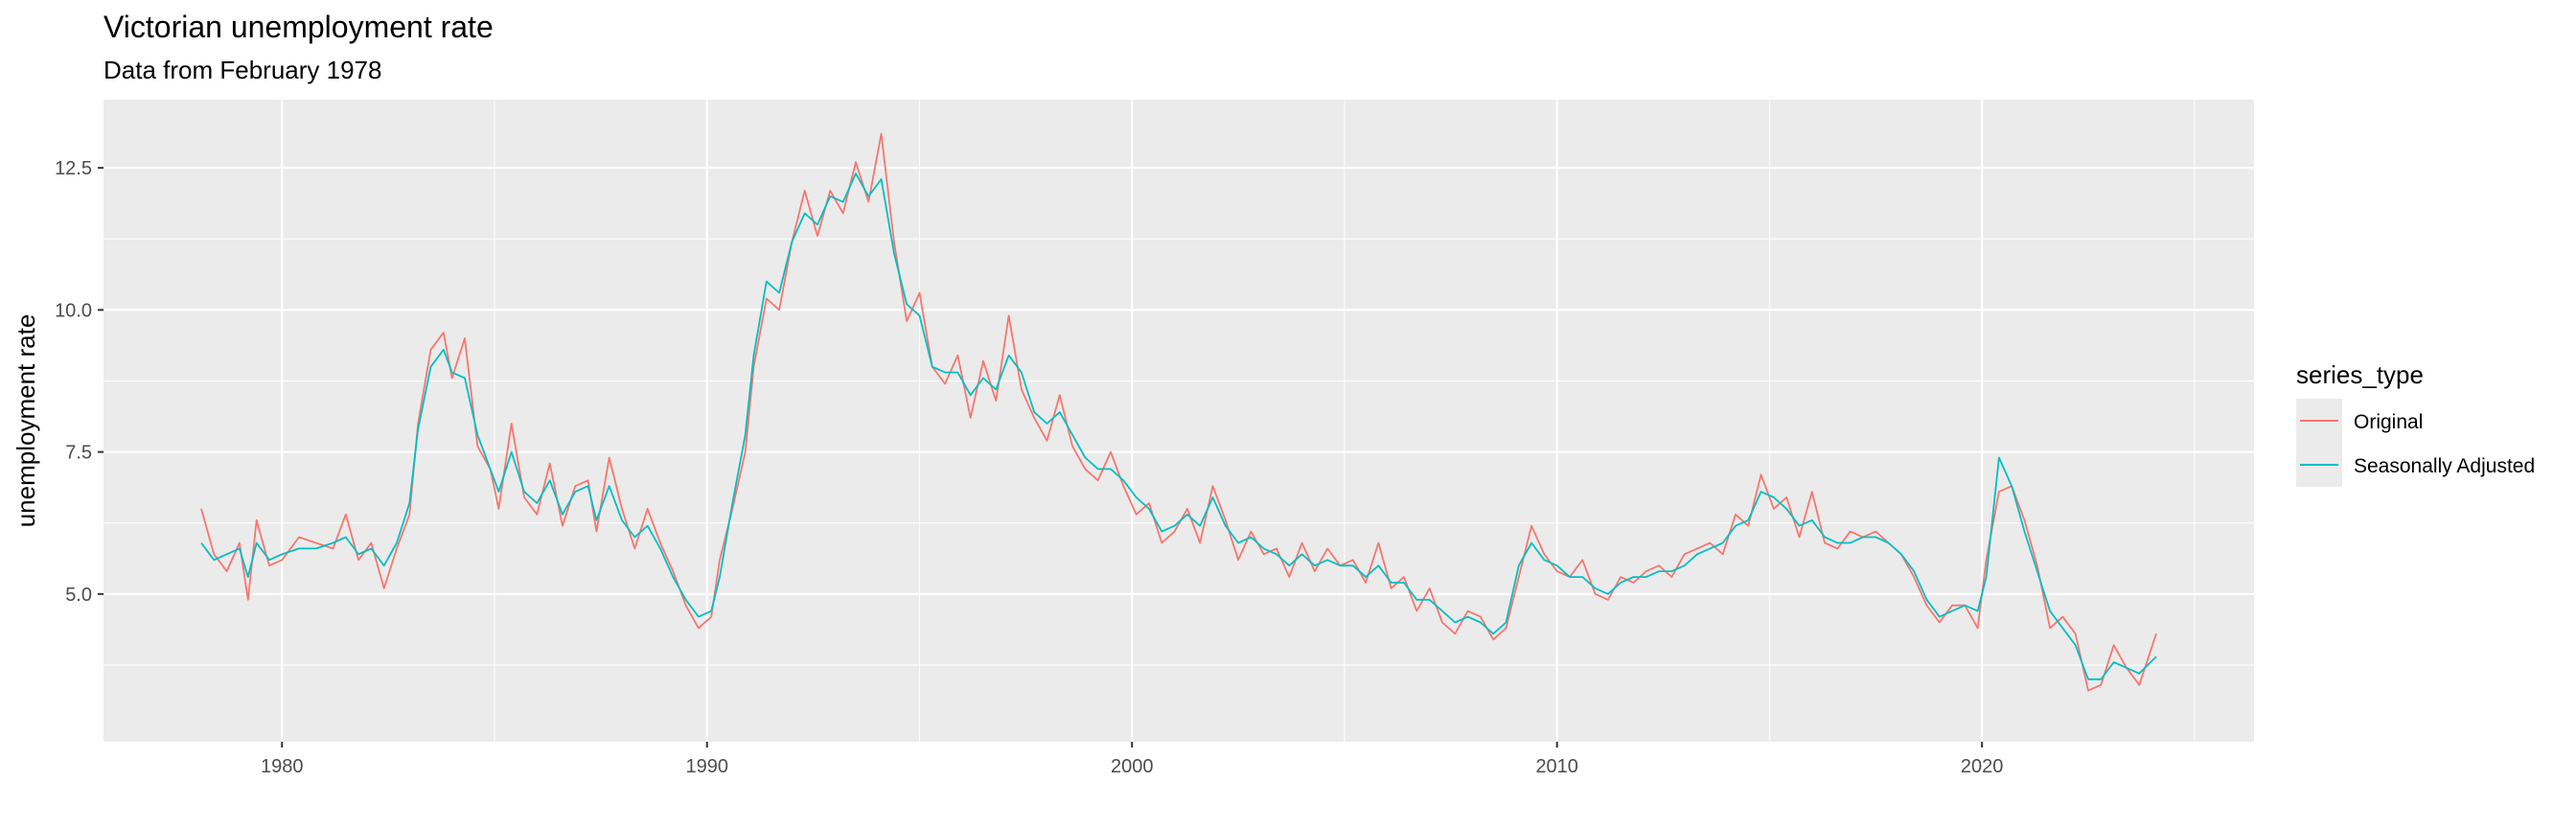 Image resolution: width=2576 pixels, height=828 pixels. I want to click on x-tick-label-2020: 2020, so click(1982, 766).